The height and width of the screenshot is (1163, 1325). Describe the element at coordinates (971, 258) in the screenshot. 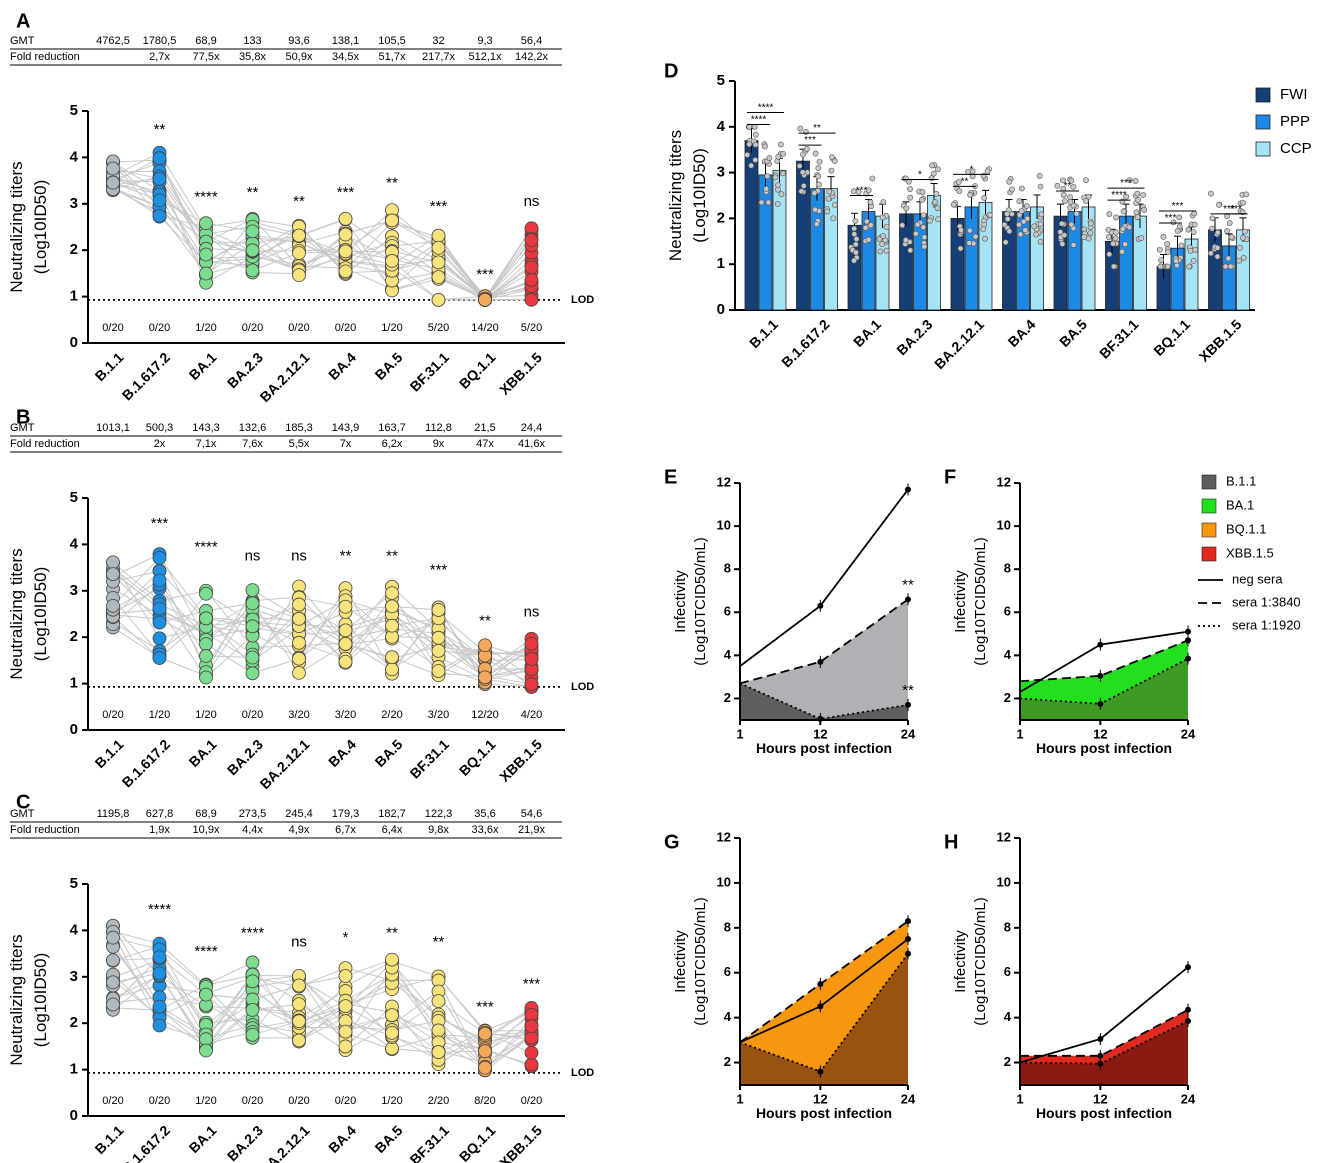

I see `bar-ppp` at that location.